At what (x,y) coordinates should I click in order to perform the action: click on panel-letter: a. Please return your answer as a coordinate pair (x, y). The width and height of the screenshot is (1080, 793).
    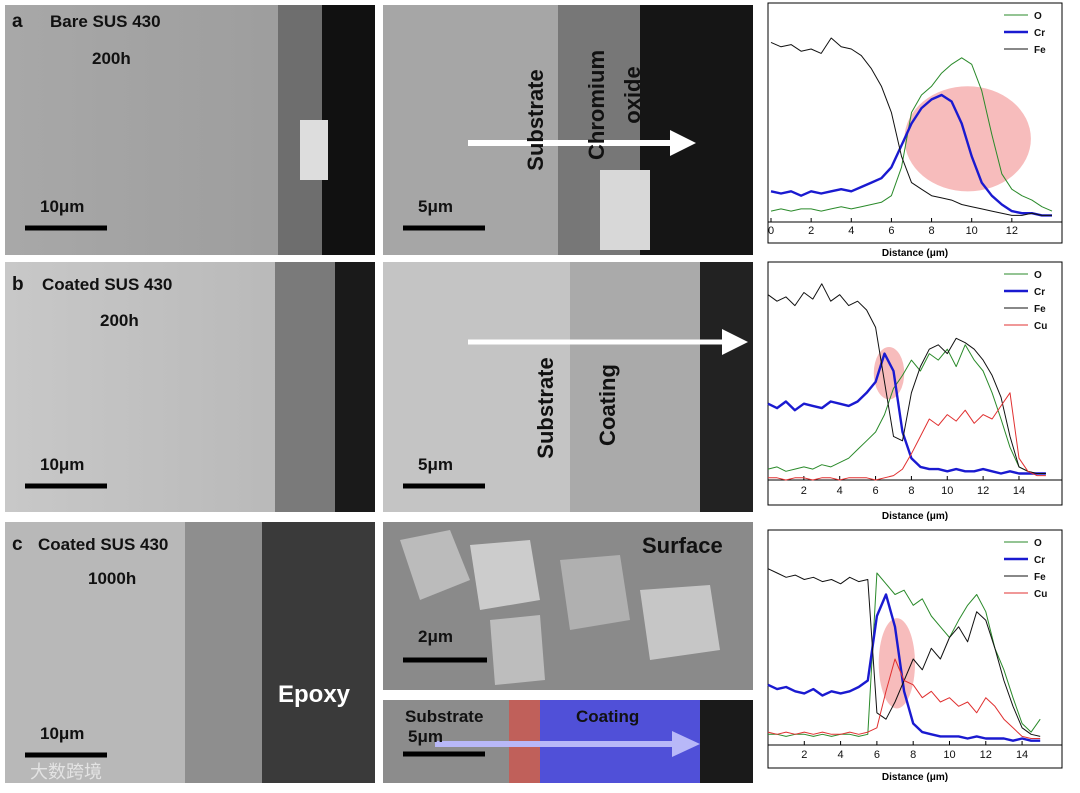
    Looking at the image, I should click on (17, 21).